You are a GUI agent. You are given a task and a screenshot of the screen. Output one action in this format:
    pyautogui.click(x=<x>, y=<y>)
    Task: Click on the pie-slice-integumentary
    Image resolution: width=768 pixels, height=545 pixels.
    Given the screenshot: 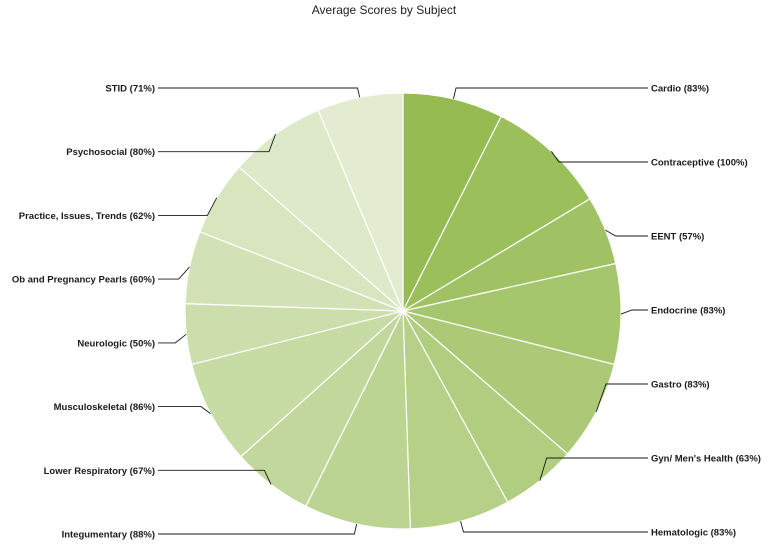 What is the action you would take?
    pyautogui.click(x=358, y=420)
    